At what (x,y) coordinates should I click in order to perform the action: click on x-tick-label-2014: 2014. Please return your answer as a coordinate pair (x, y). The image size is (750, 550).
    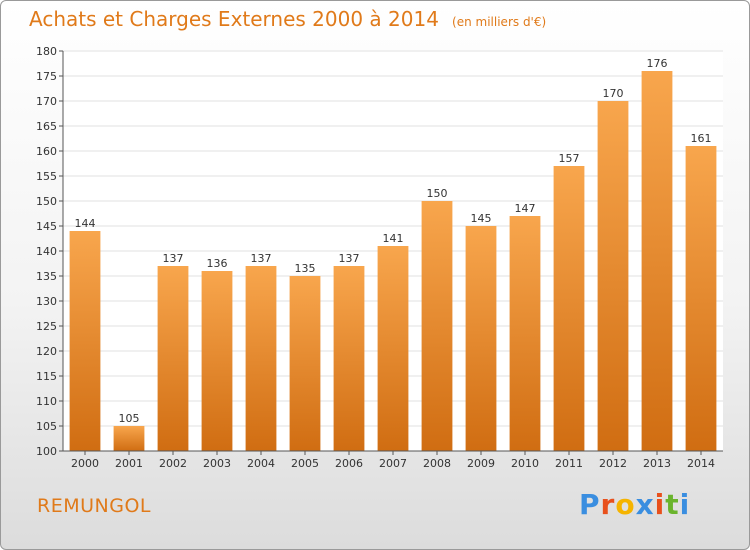
    Looking at the image, I should click on (701, 463).